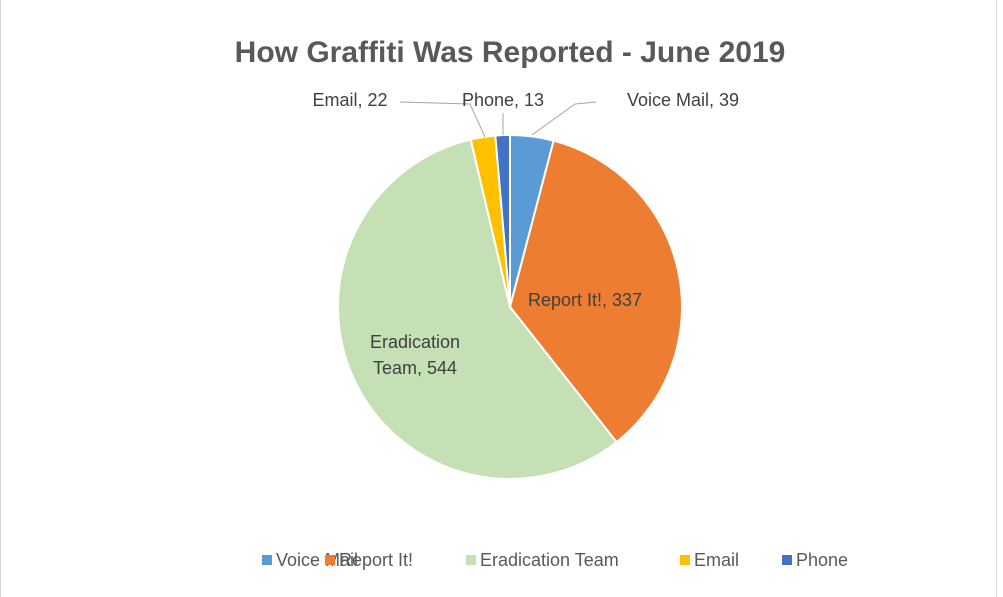 This screenshot has height=597, width=1003. Describe the element at coordinates (376, 560) in the screenshot. I see `legend-label: Report It!` at that location.